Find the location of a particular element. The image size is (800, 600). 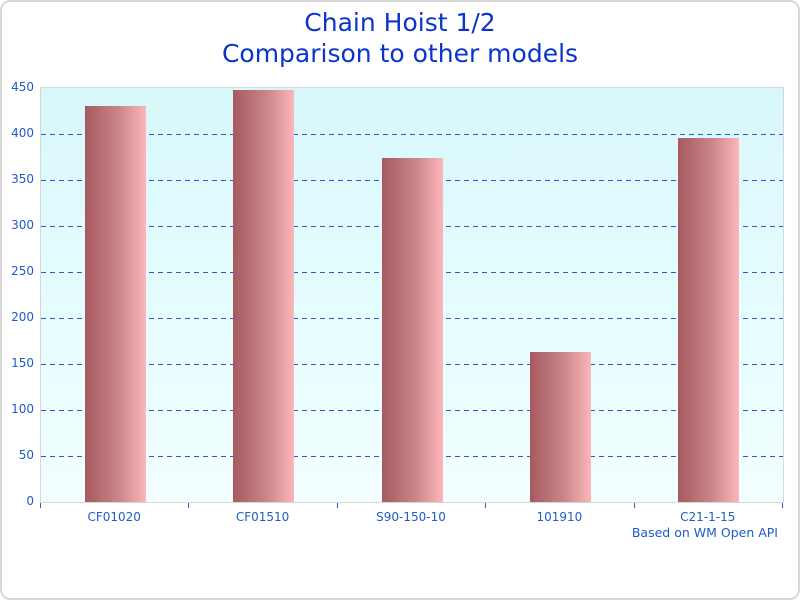

y-axis-label-450: 450 is located at coordinates (22, 87).